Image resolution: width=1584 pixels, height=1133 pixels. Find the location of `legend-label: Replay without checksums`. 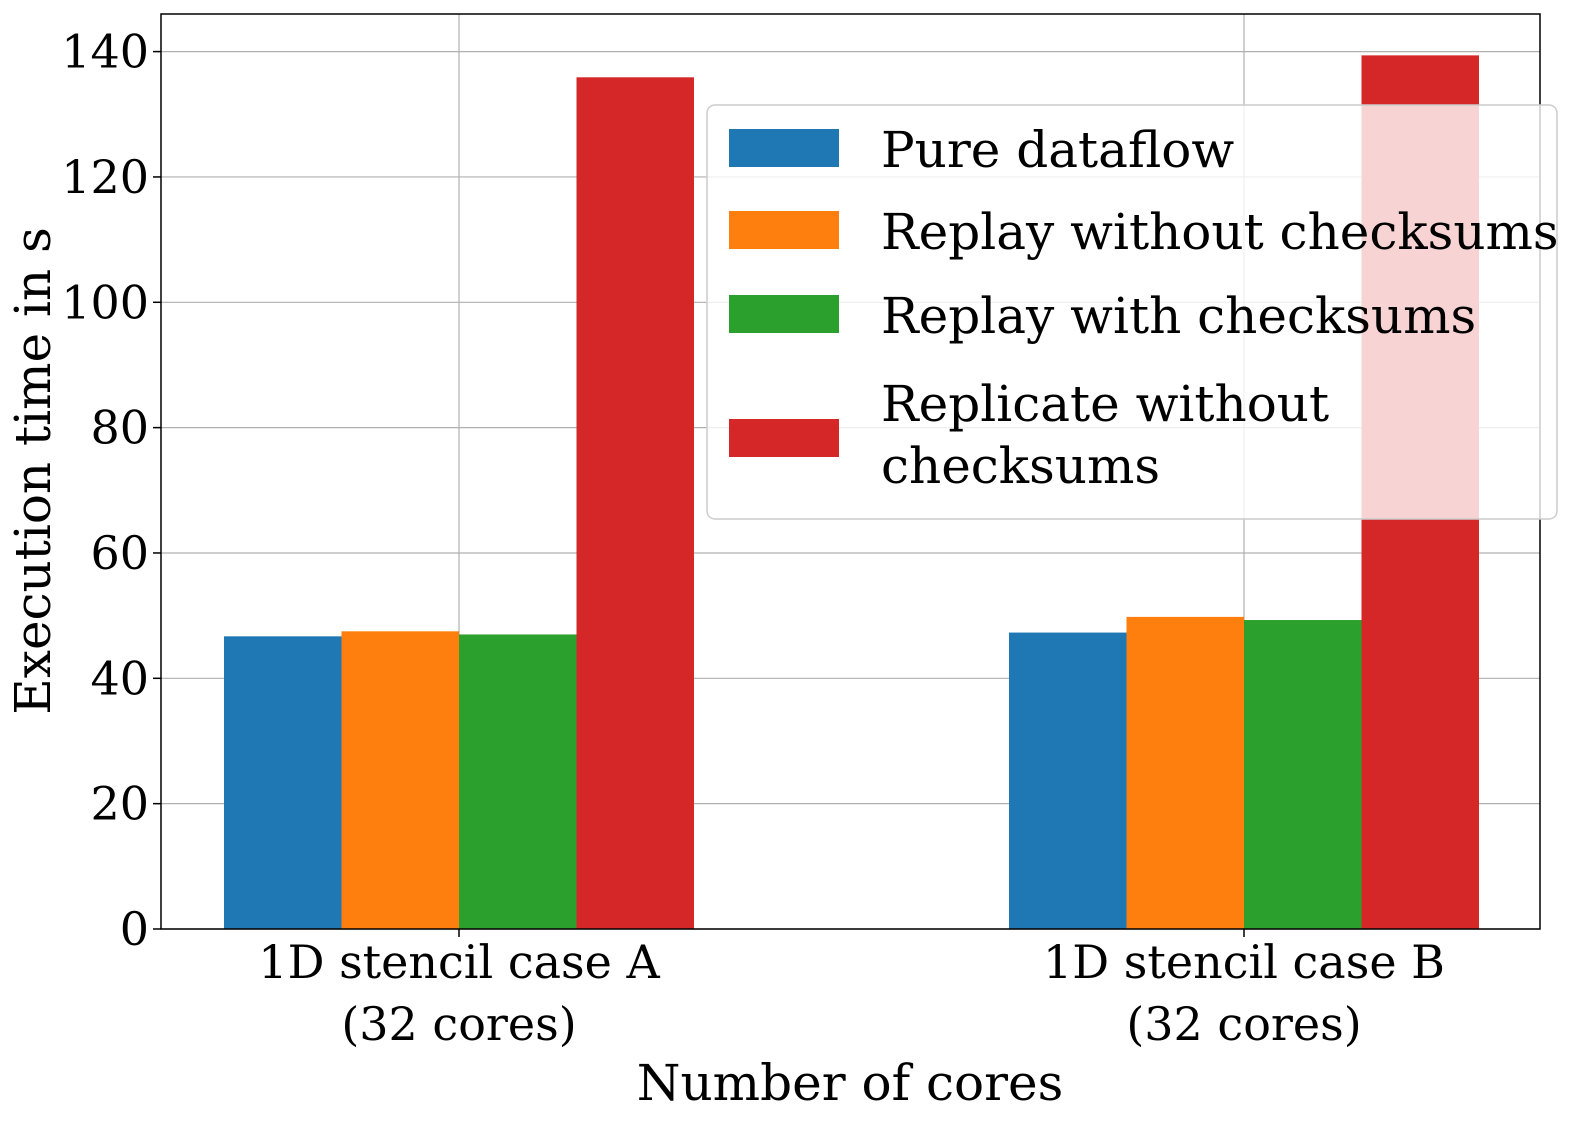

legend-label: Replay without checksums is located at coordinates (1220, 232).